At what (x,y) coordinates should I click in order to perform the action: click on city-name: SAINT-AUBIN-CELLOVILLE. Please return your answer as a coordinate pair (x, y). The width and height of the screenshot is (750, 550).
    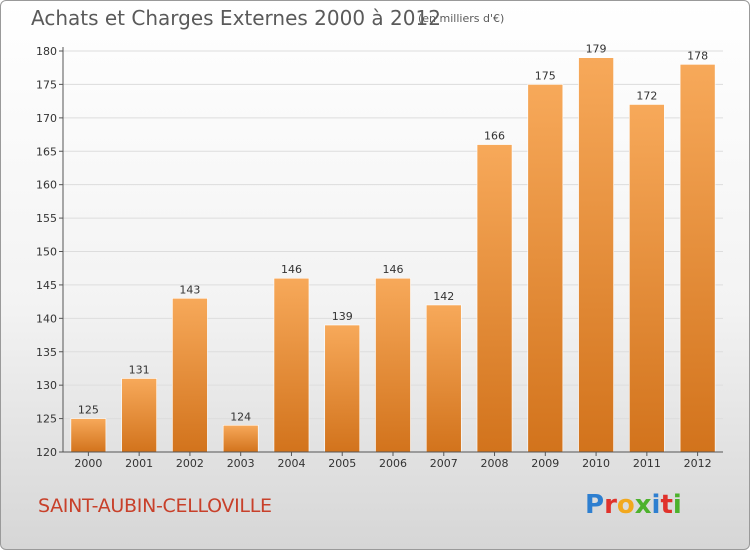
    Looking at the image, I should click on (155, 506).